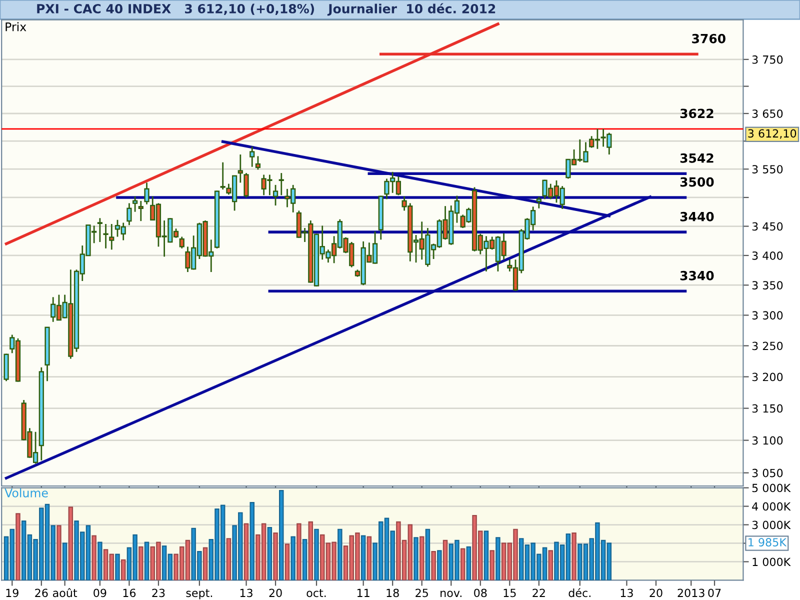 This screenshot has height=600, width=800. What do you see at coordinates (363, 592) in the screenshot?
I see `x-tick-label: 11` at bounding box center [363, 592].